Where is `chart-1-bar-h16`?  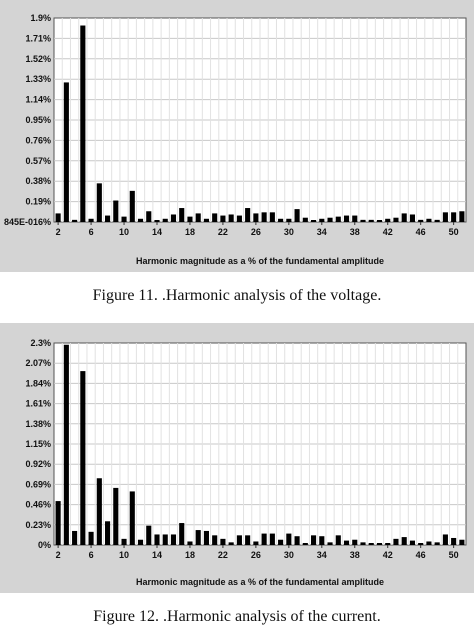
chart-1-bar-h16 is located at coordinates (173, 218).